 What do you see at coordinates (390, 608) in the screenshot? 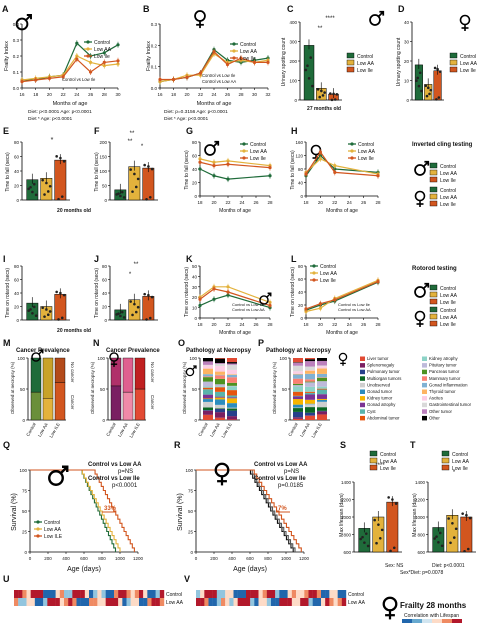
I see `female-symbol` at bounding box center [390, 608].